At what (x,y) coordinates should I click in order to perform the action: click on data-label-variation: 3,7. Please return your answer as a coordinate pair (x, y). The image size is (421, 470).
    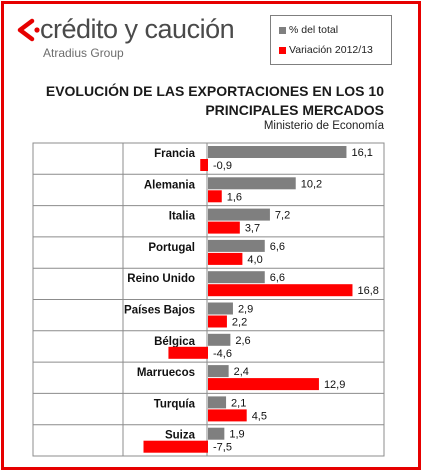
    Looking at the image, I should click on (252, 229).